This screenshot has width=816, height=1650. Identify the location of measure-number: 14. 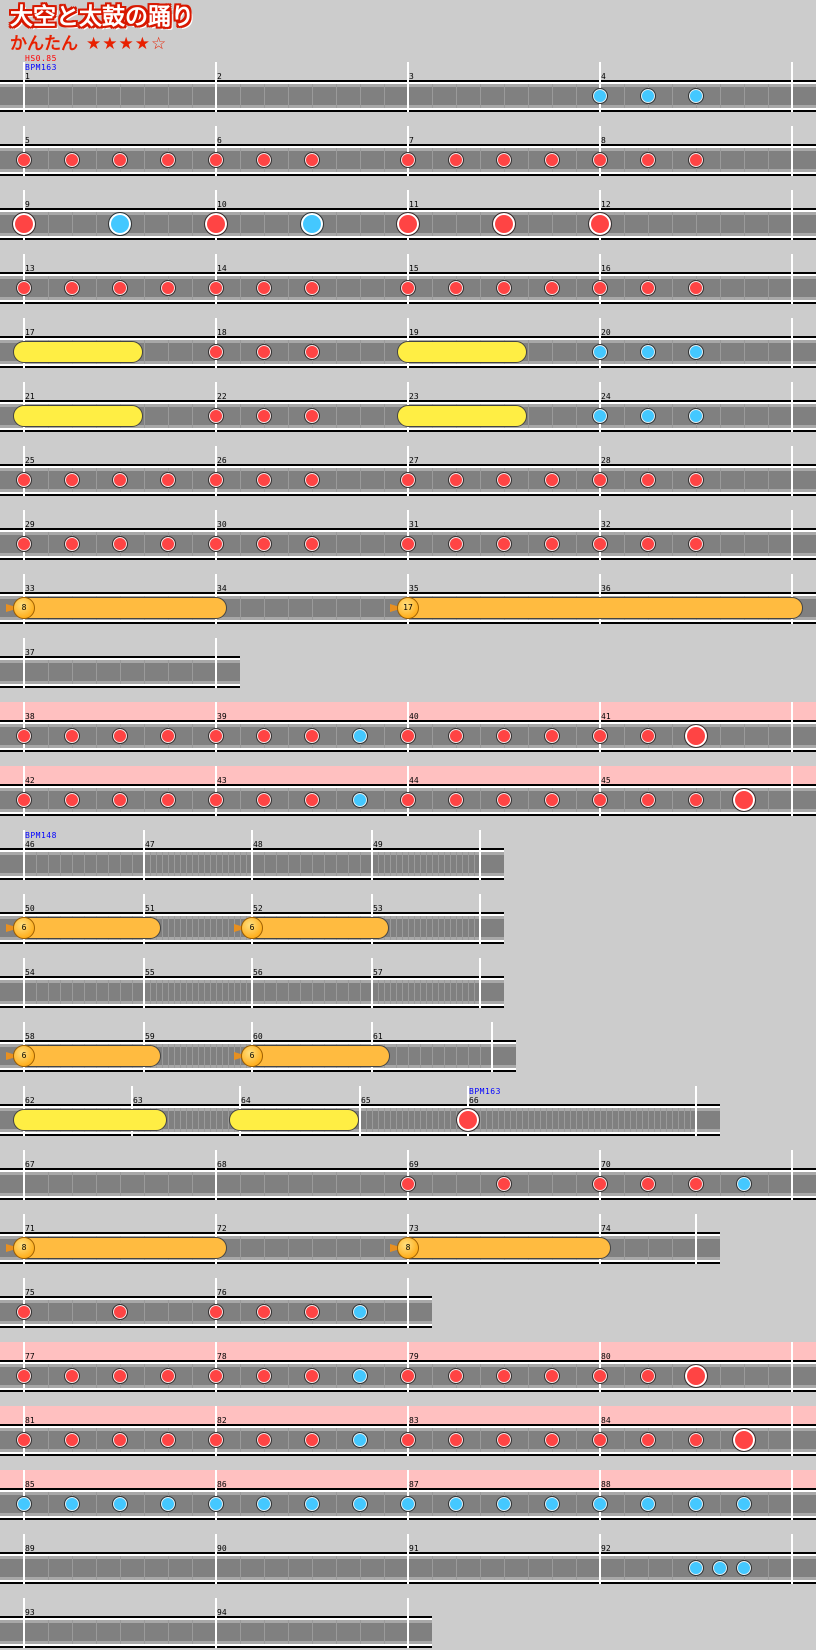
(222, 268).